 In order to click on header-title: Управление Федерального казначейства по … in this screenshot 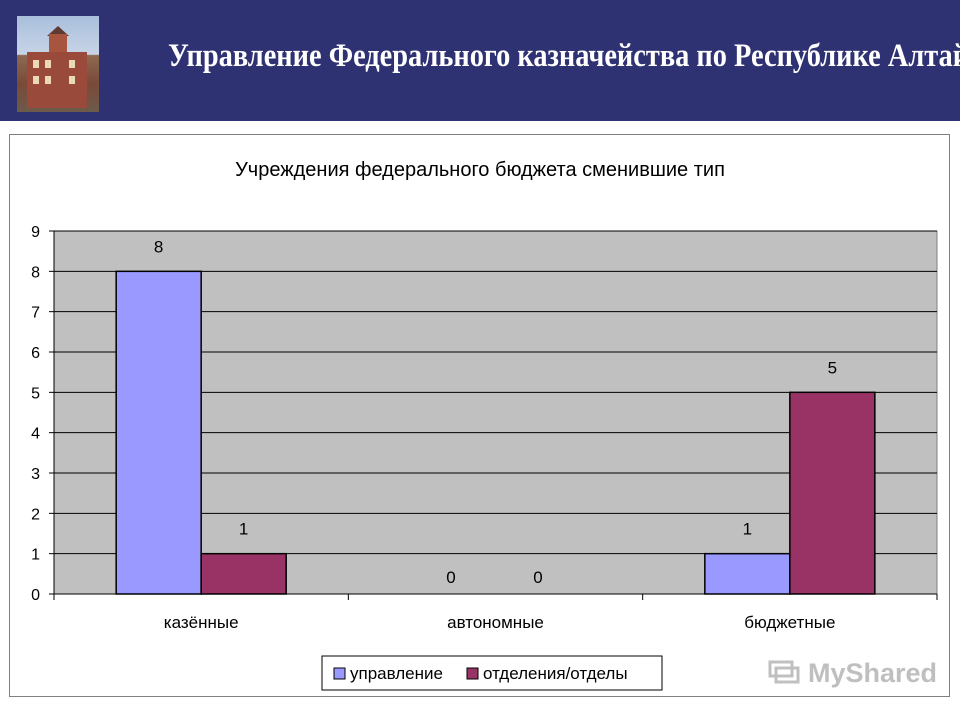, I will do `click(564, 56)`.